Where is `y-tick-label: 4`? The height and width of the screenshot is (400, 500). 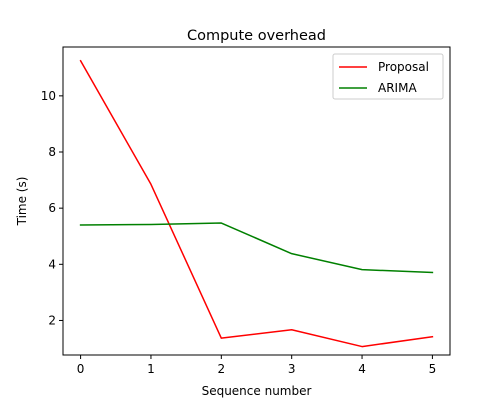 y-tick-label: 4 is located at coordinates (52, 264).